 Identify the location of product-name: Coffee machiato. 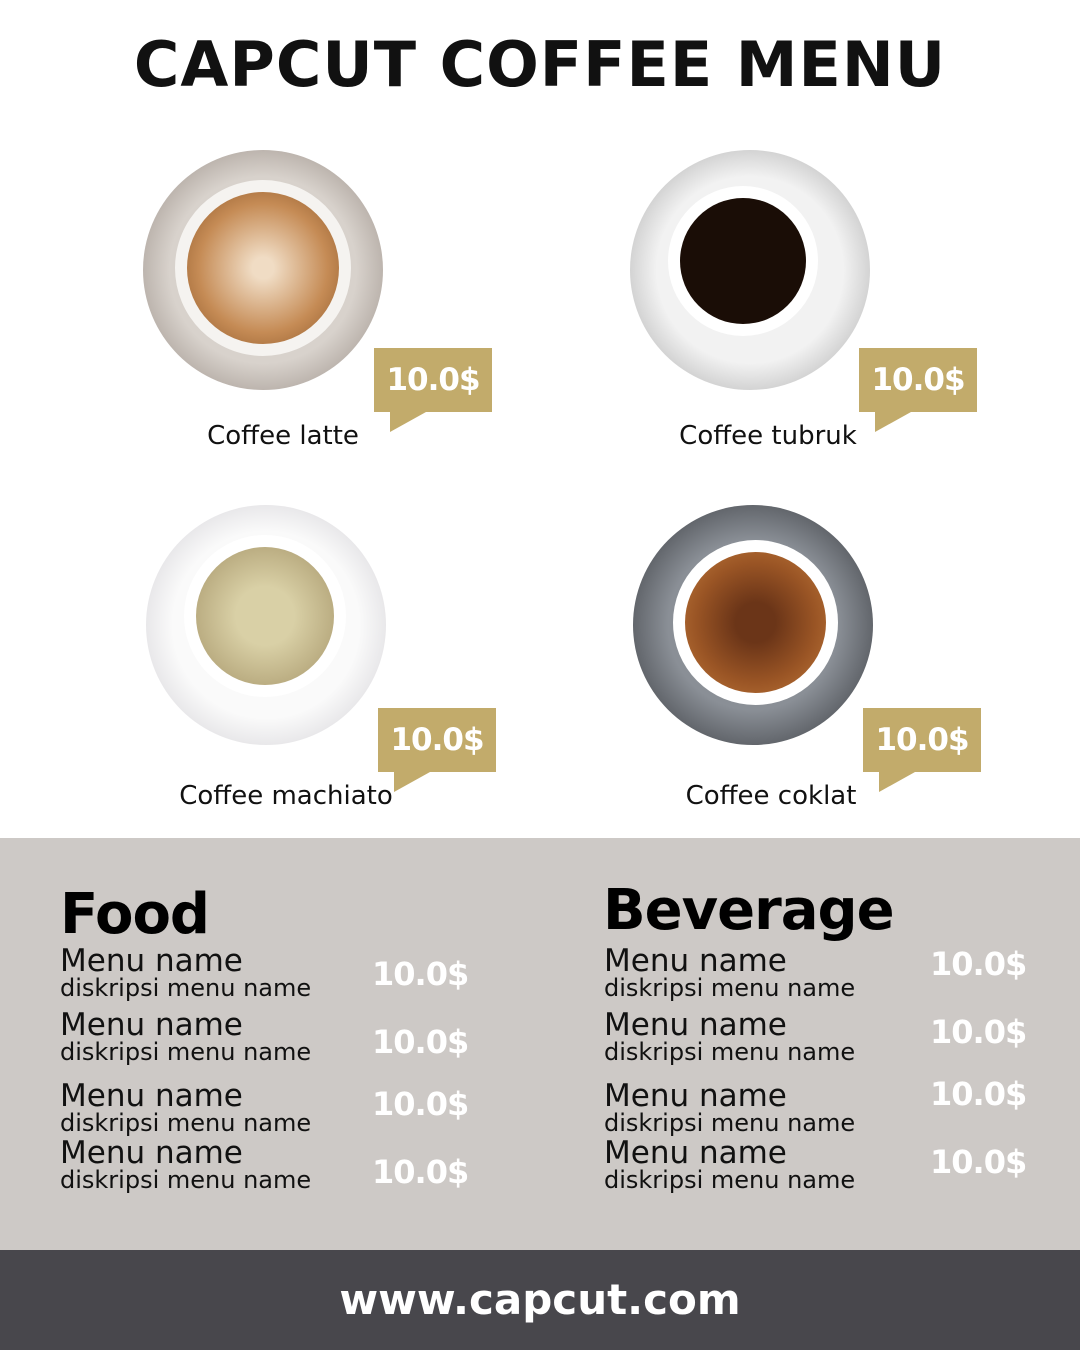
(286, 796).